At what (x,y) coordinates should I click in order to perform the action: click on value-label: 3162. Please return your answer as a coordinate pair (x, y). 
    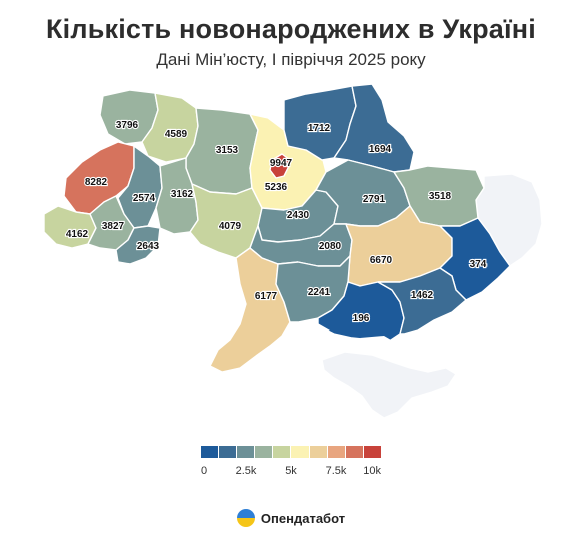
    Looking at the image, I should click on (182, 194).